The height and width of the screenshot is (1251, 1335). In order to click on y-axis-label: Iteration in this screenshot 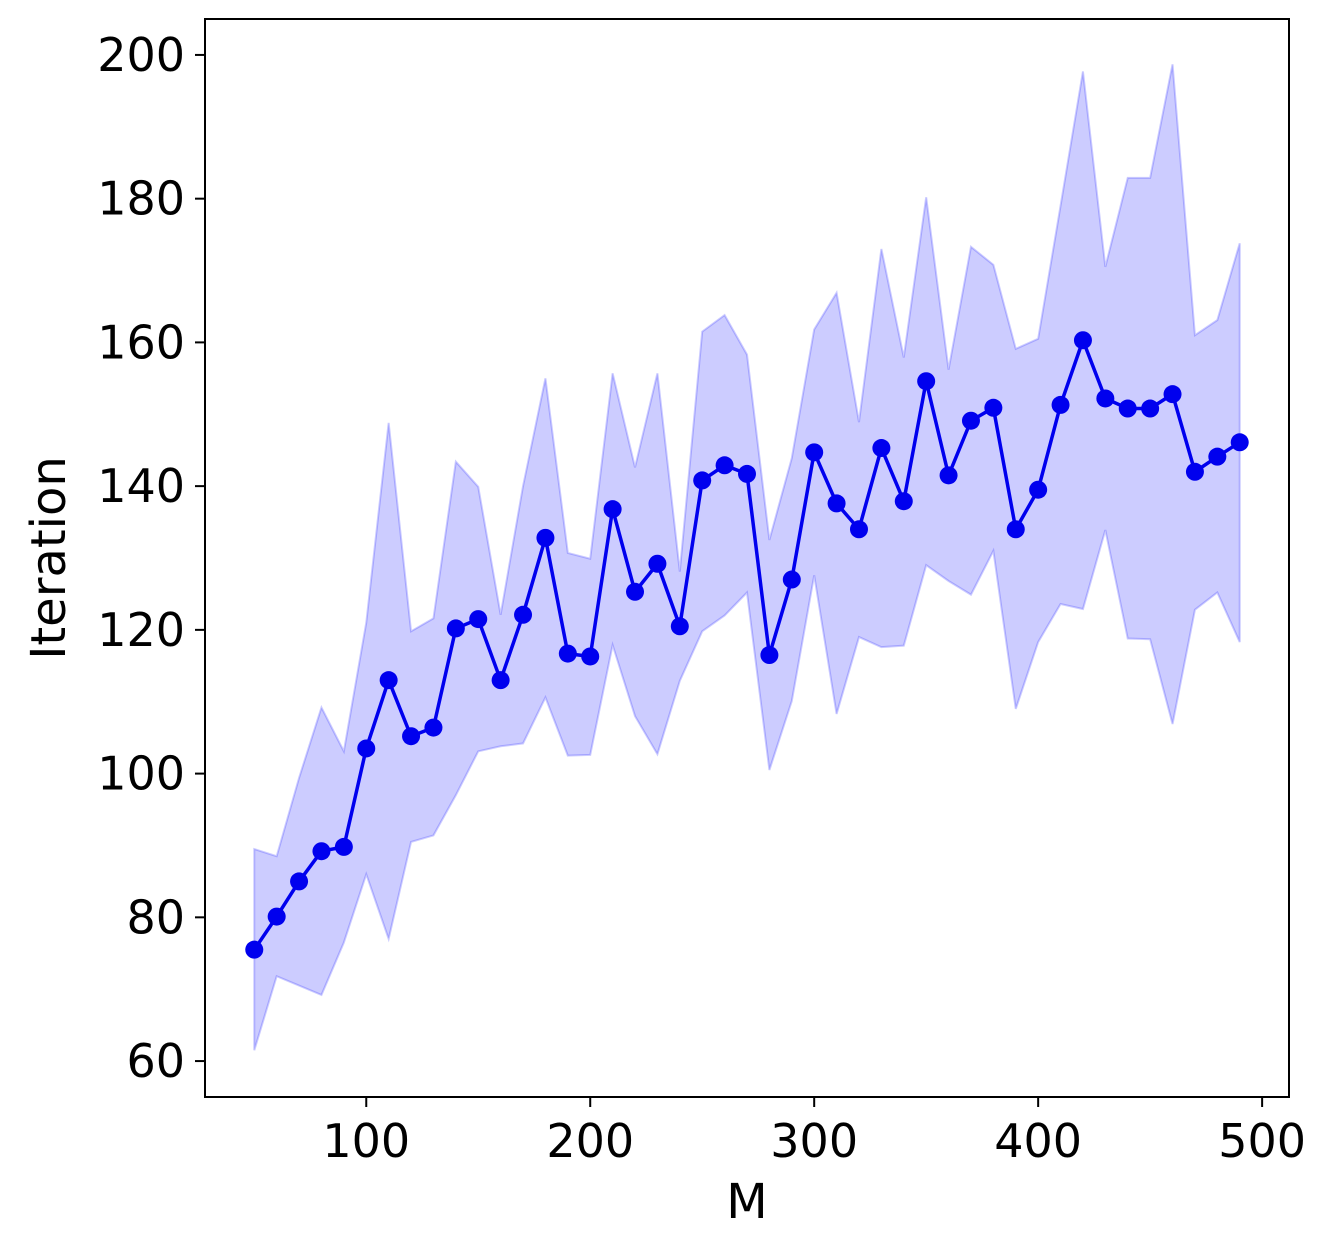, I will do `click(49, 558)`.